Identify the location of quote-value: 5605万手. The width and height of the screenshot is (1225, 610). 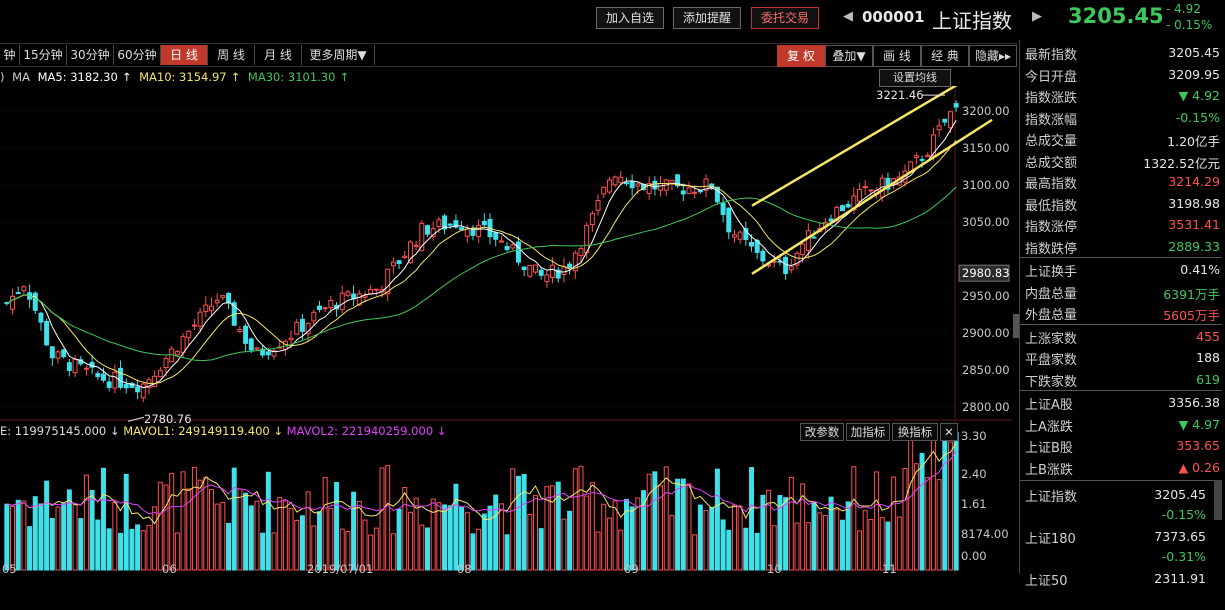
(1191, 315).